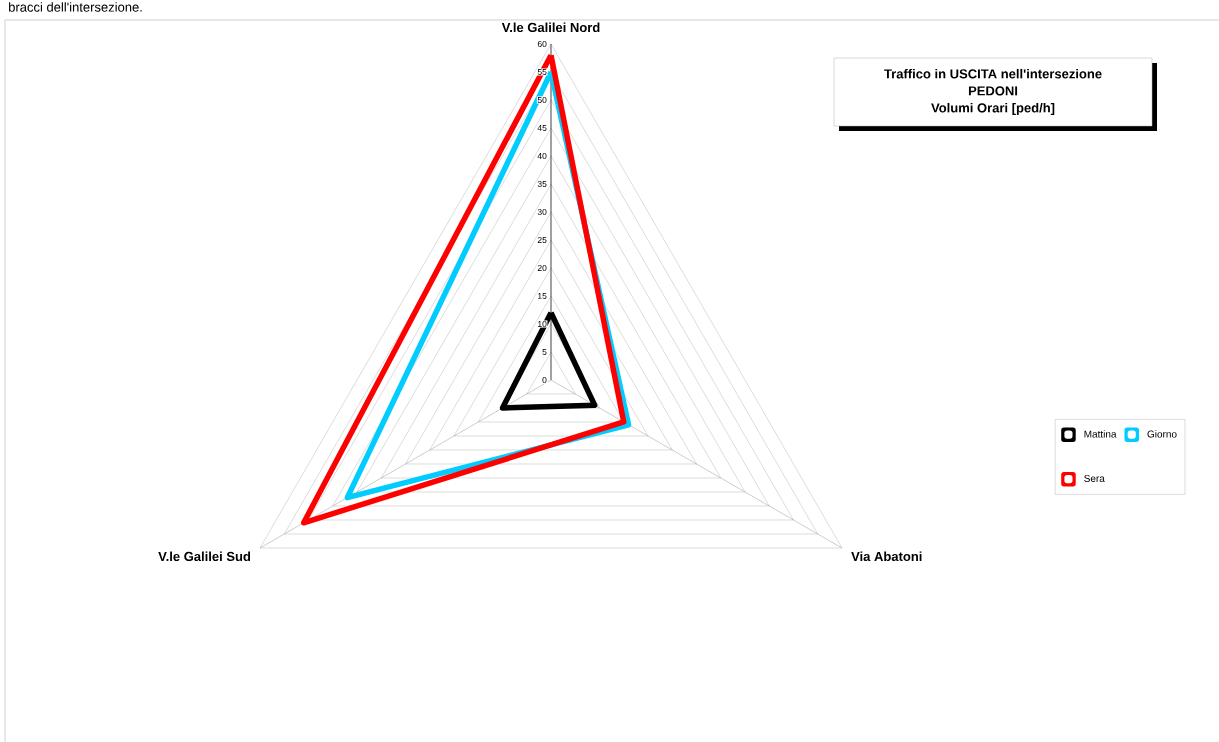  I want to click on legend-label: Giorno, so click(1162, 434).